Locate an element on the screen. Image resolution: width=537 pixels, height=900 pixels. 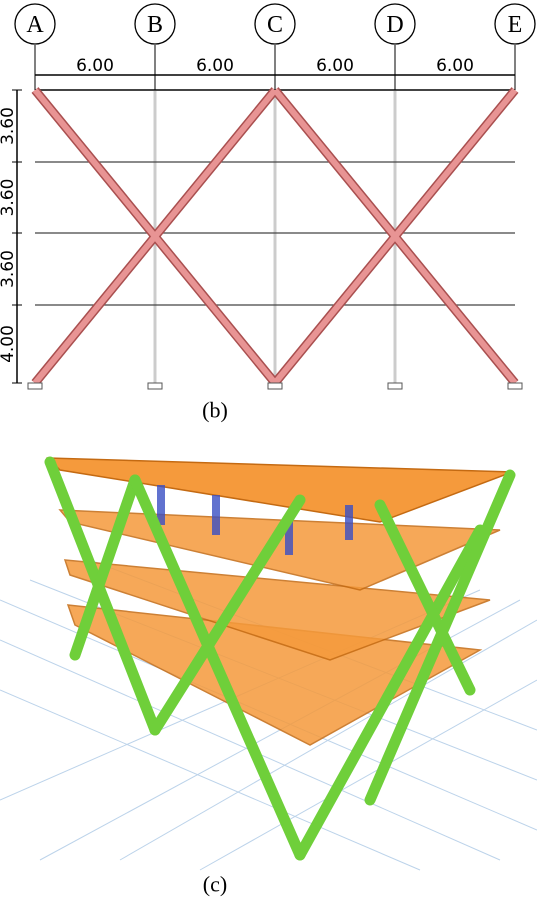
grid-label: D is located at coordinates (394, 25).